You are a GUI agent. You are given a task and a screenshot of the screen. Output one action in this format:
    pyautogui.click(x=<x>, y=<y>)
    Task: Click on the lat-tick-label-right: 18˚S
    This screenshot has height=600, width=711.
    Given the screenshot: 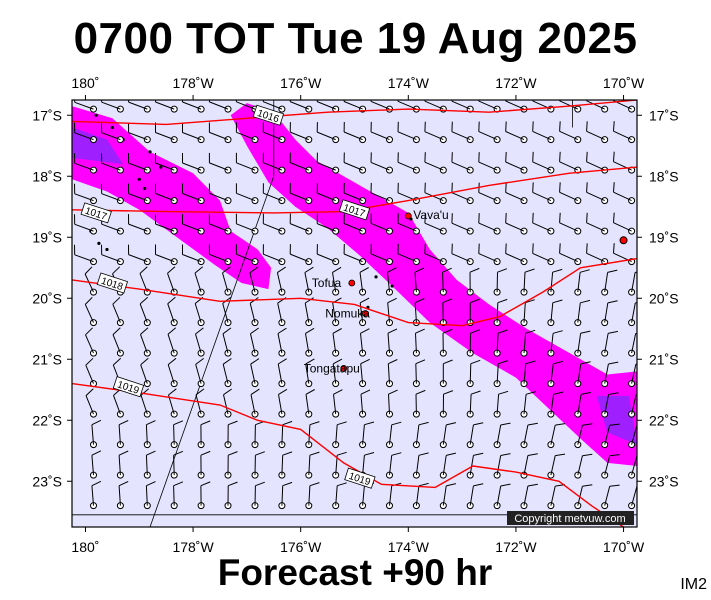 What is the action you would take?
    pyautogui.click(x=664, y=176)
    